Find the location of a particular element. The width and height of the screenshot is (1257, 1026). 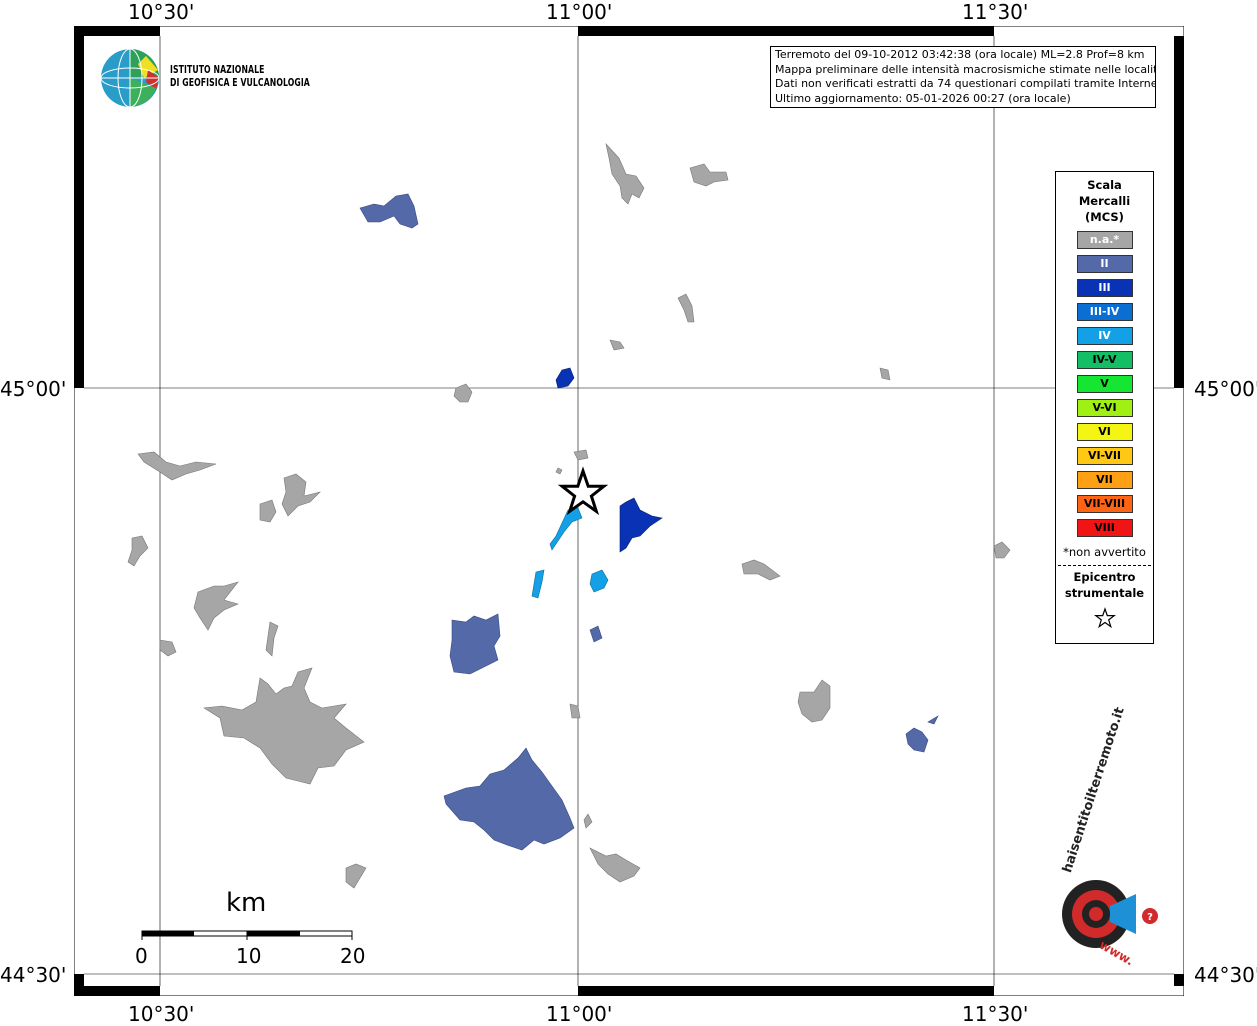

legend-title-1: Scala is located at coordinates (1104, 185).